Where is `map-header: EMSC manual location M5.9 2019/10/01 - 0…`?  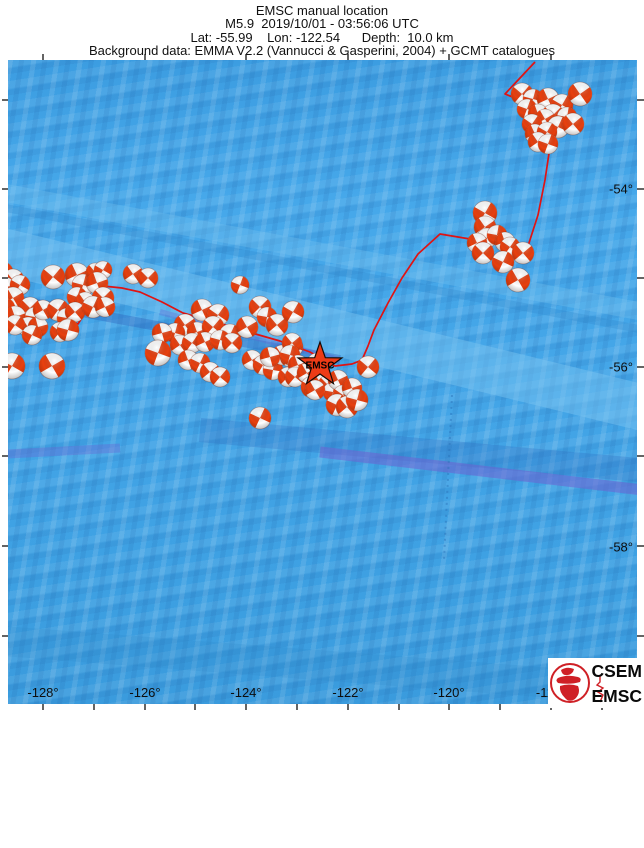
map-header: EMSC manual location M5.9 2019/10/01 - 0… is located at coordinates (322, 31).